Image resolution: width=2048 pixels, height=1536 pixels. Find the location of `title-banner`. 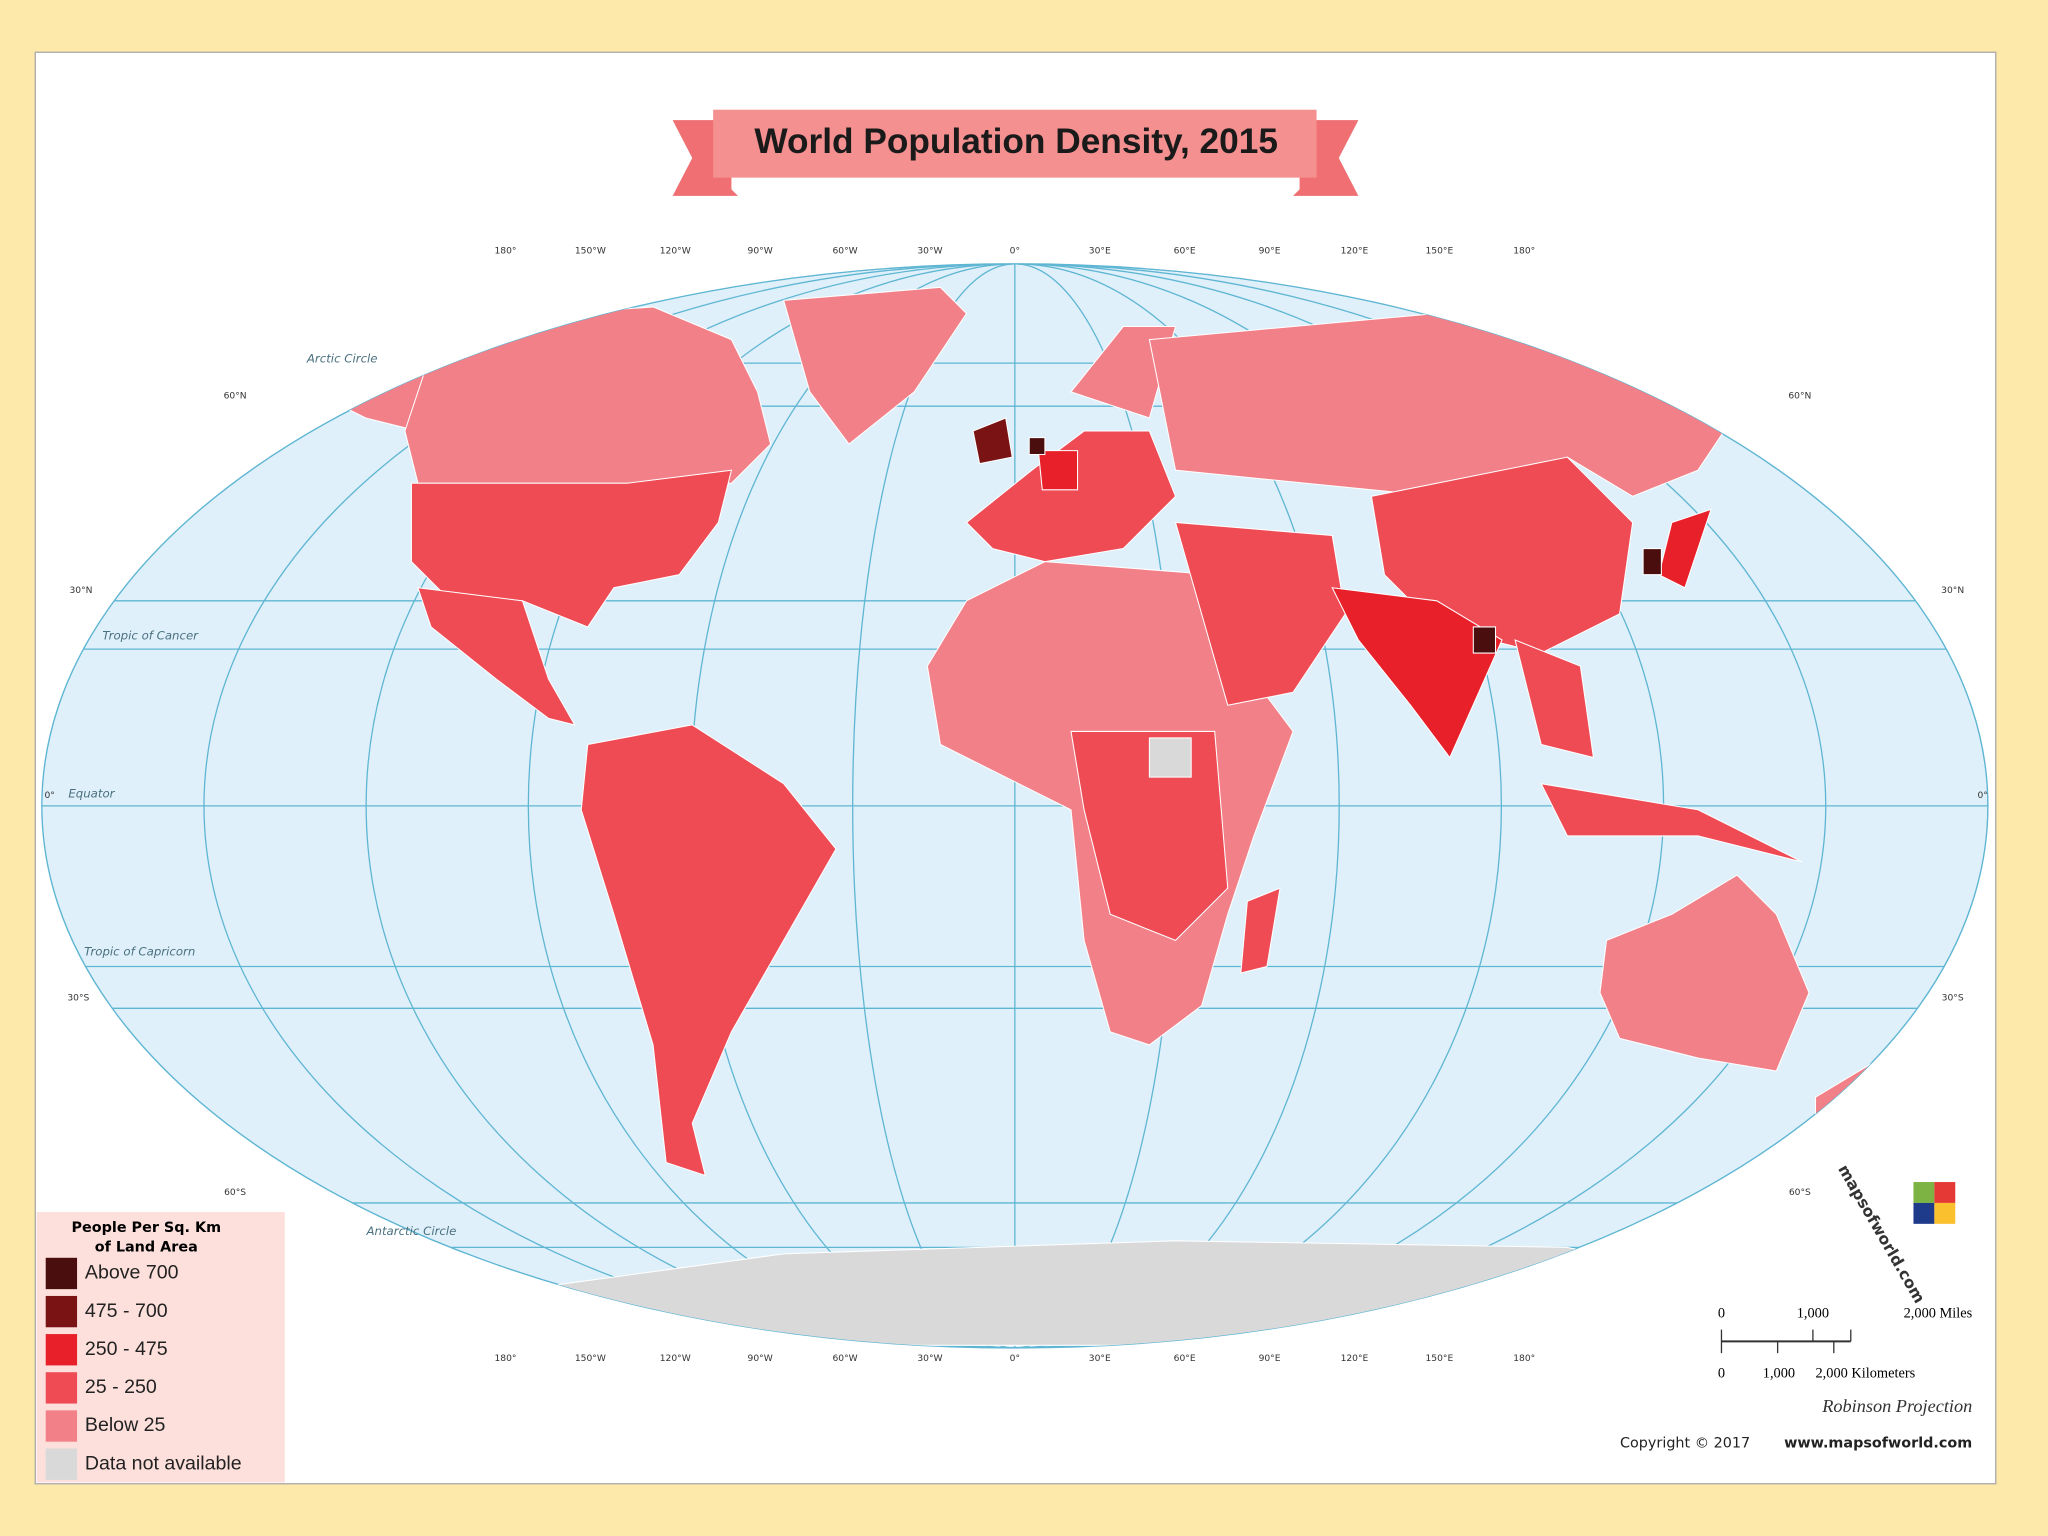

title-banner is located at coordinates (1015, 143).